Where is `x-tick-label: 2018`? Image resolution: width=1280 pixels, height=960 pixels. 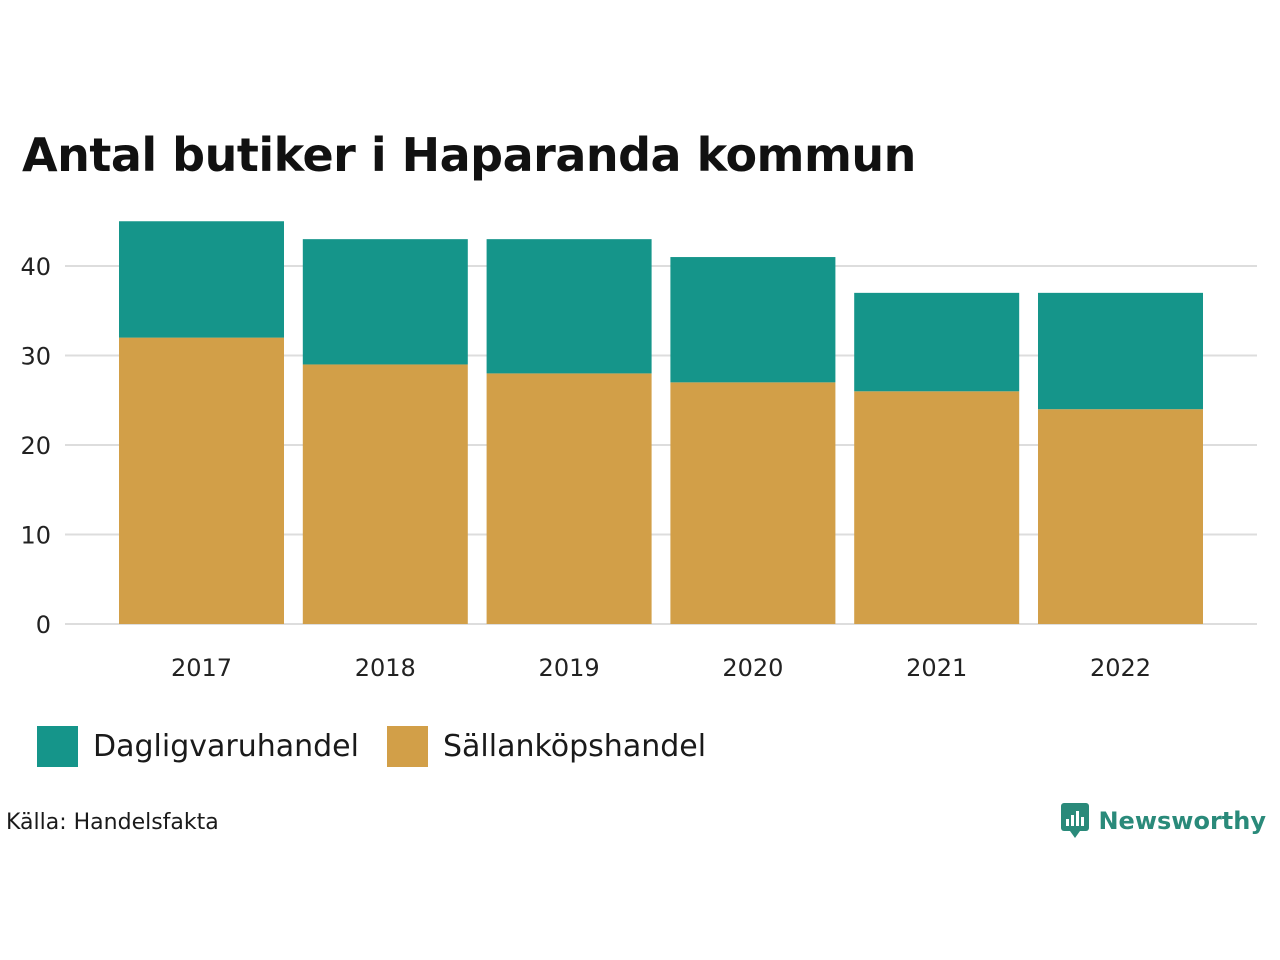
x-tick-label: 2018 is located at coordinates (385, 668).